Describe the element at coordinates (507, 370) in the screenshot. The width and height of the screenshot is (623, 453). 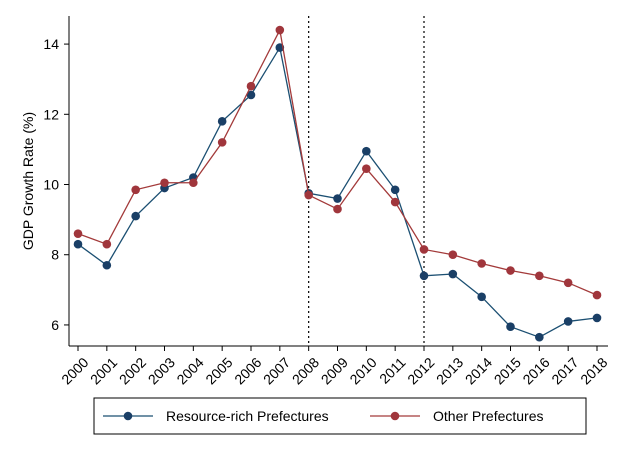
I see `x-tick-label: 2015` at that location.